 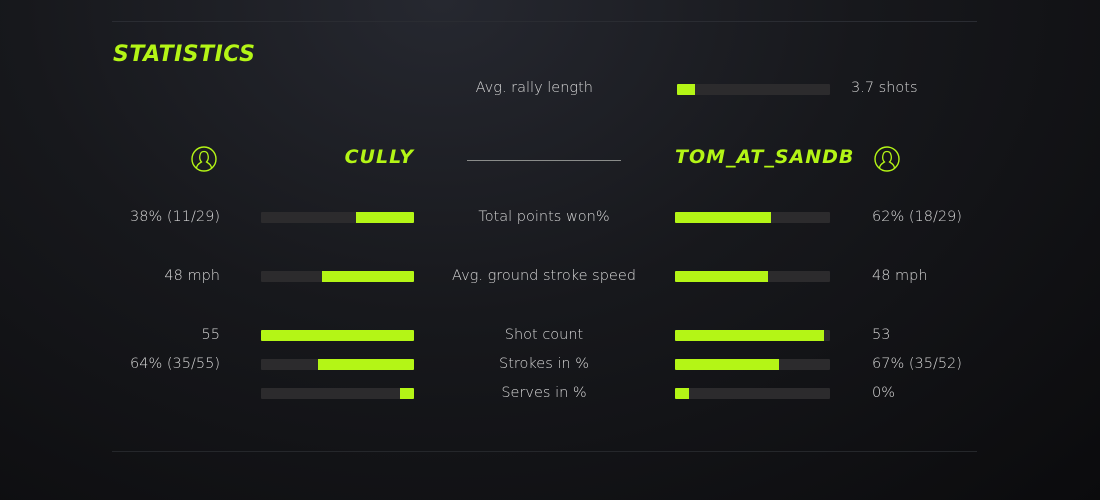 I want to click on stat-right-value: 0%, so click(x=884, y=393).